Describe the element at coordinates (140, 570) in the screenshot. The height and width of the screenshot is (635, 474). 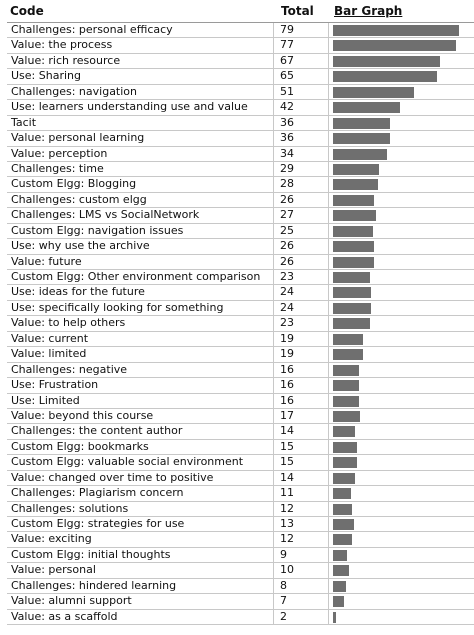
I see `code-cell: Value: personal` at that location.